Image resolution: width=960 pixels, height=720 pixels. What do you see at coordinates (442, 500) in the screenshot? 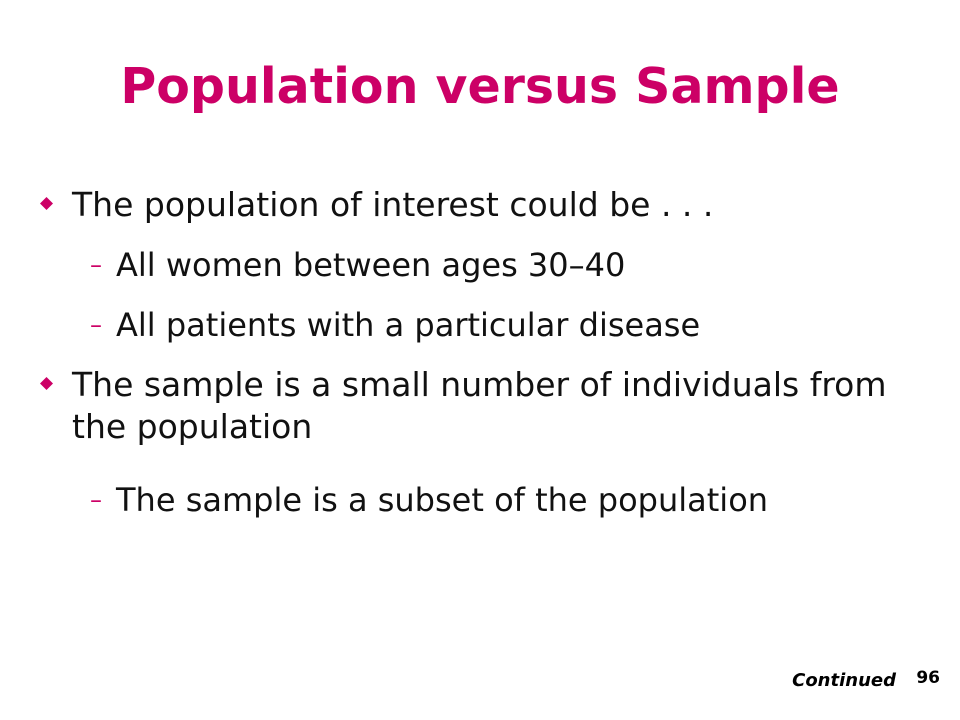
I see `sub-bullet-text: The sample is a subset of the population` at bounding box center [442, 500].